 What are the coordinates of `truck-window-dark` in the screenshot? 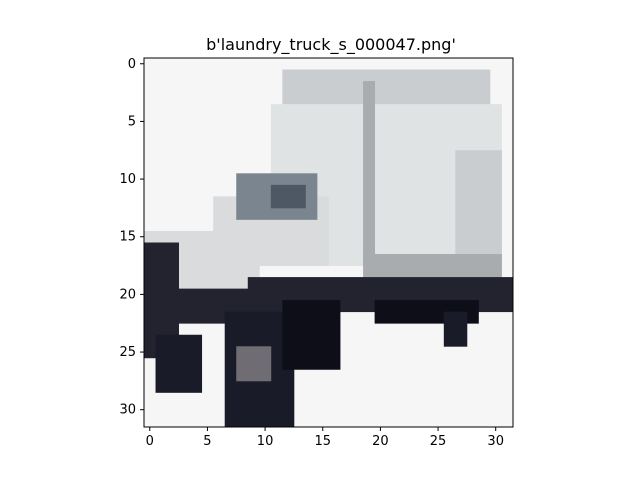 It's located at (288, 196).